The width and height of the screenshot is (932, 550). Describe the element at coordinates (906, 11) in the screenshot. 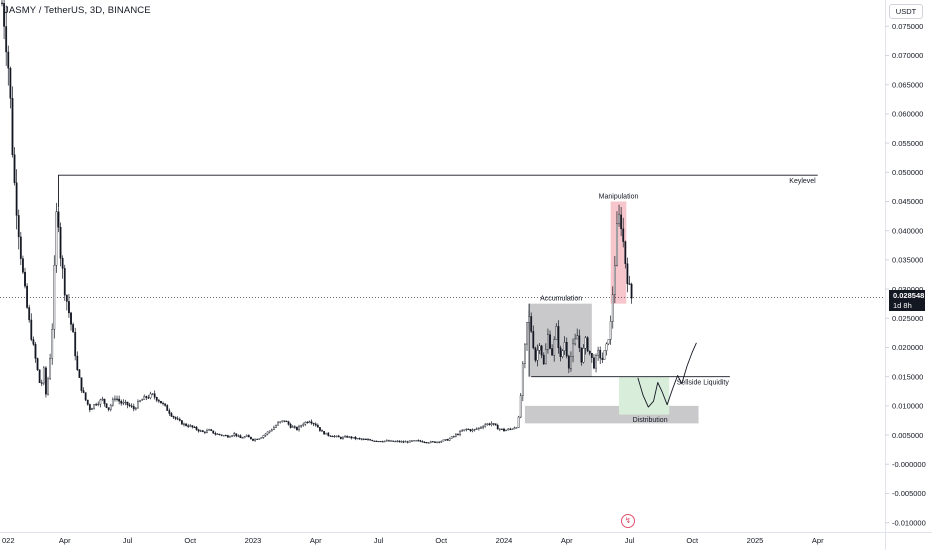

I see `currency-selector: USDT` at that location.